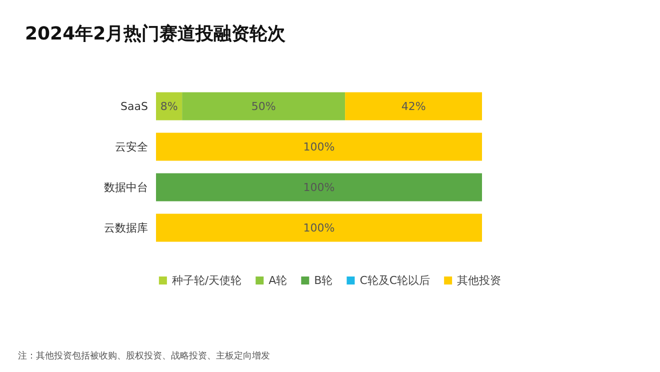  I want to click on chart-title: 2024年2月热门赛道投融资轮次, so click(156, 34).